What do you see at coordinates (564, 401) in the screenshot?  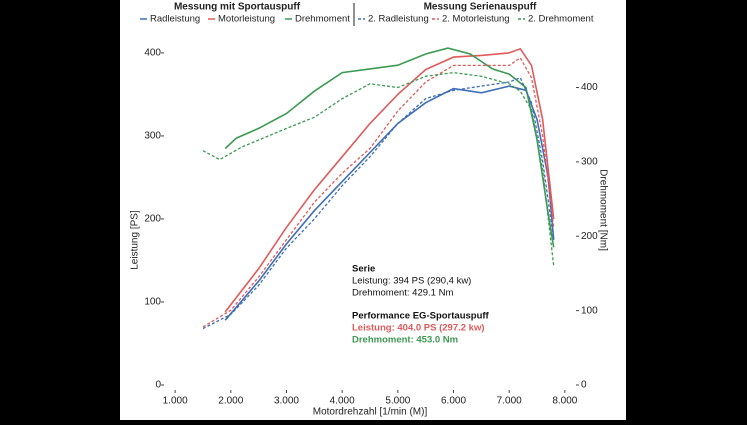 I see `x-tick-label: 8.000` at bounding box center [564, 401].